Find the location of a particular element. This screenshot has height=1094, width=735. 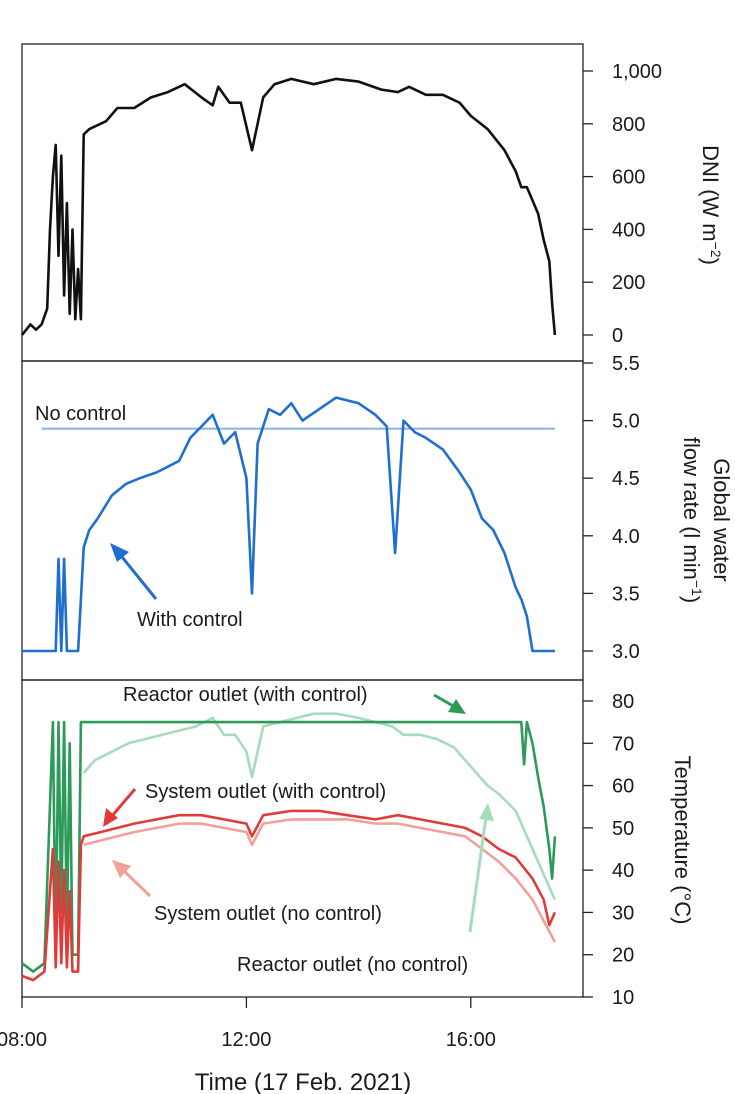

ytick-label-2-5: 60 is located at coordinates (623, 787).